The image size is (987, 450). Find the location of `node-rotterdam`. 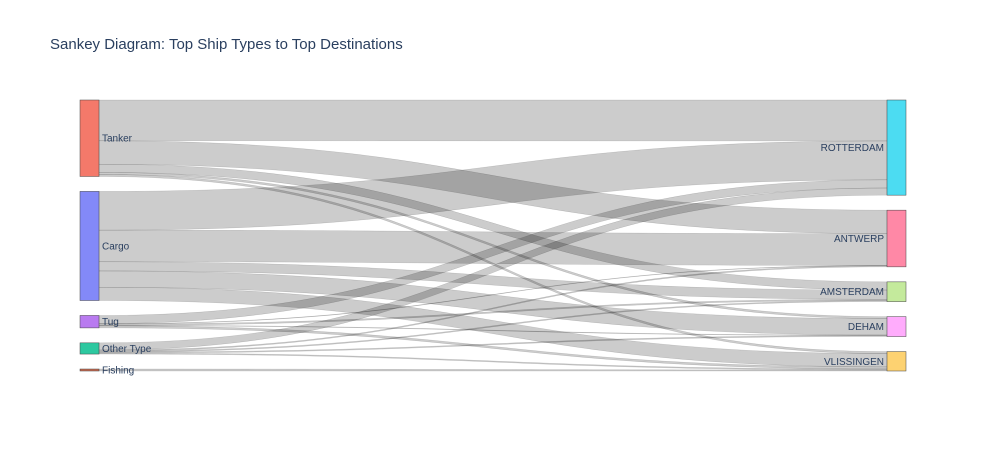

node-rotterdam is located at coordinates (896, 147).